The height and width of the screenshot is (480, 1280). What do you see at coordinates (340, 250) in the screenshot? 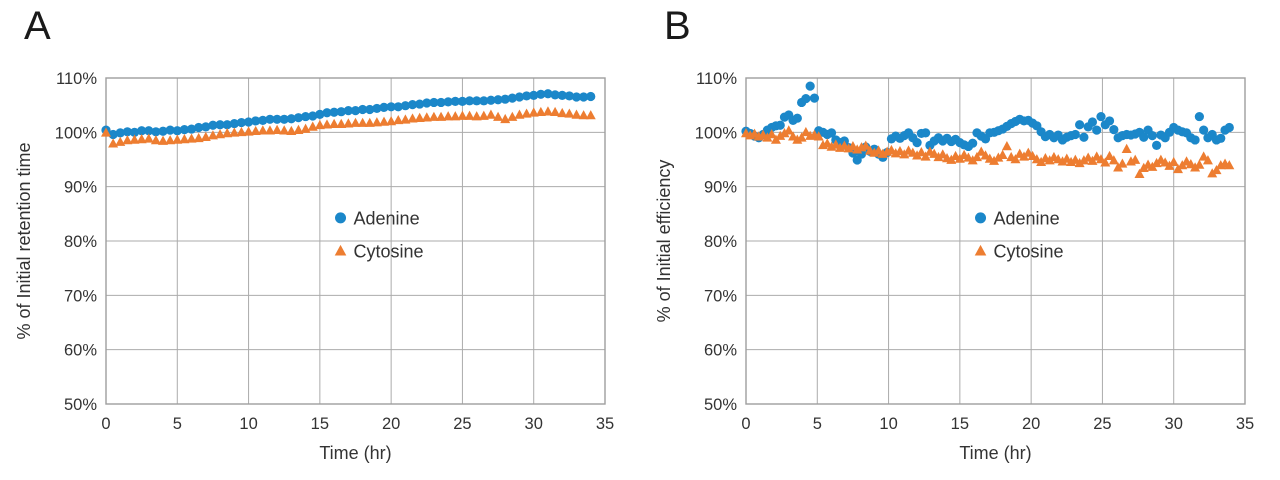
I see `legend-triangle-marker-icon` at bounding box center [340, 250].